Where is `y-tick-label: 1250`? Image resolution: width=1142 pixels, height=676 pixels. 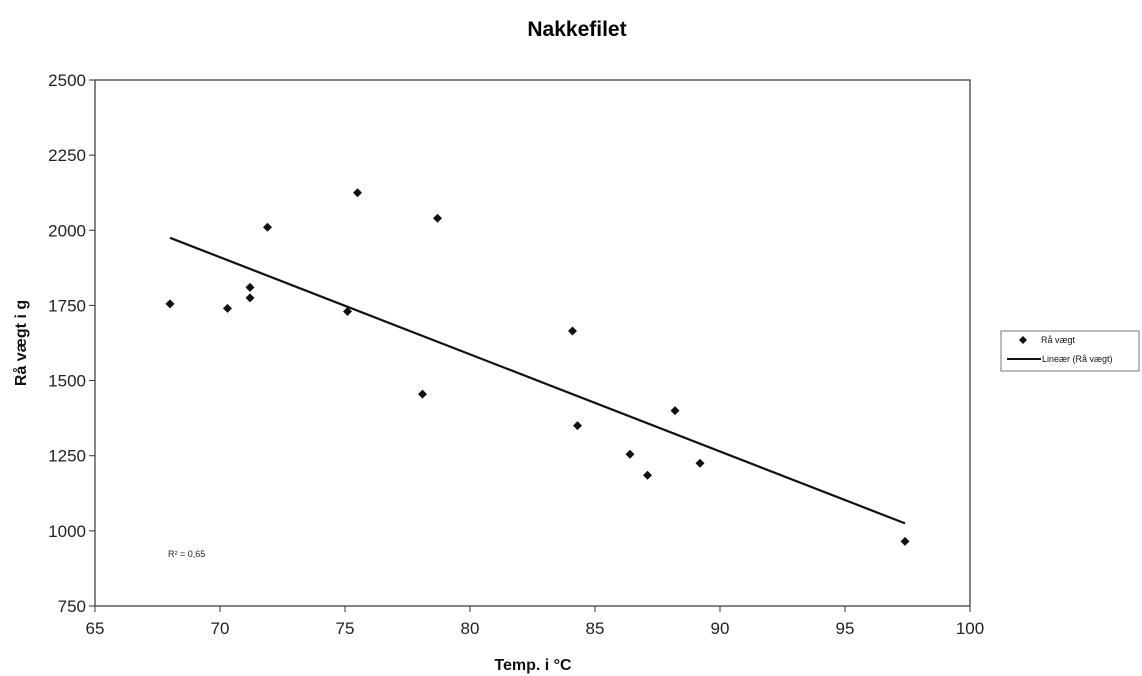
y-tick-label: 1250 is located at coordinates (67, 456).